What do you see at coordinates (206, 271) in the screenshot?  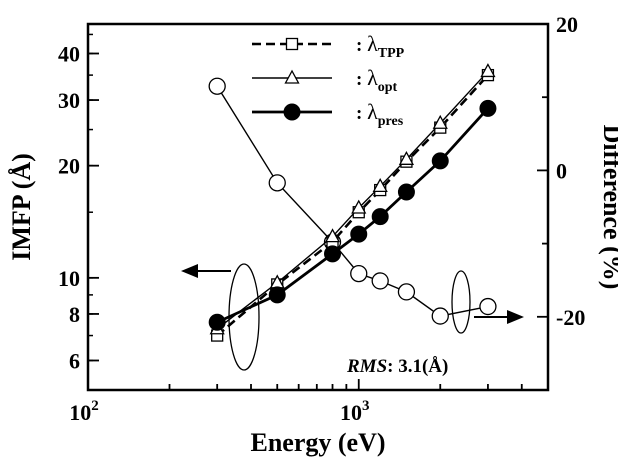 I see `left-arrow-icon` at bounding box center [206, 271].